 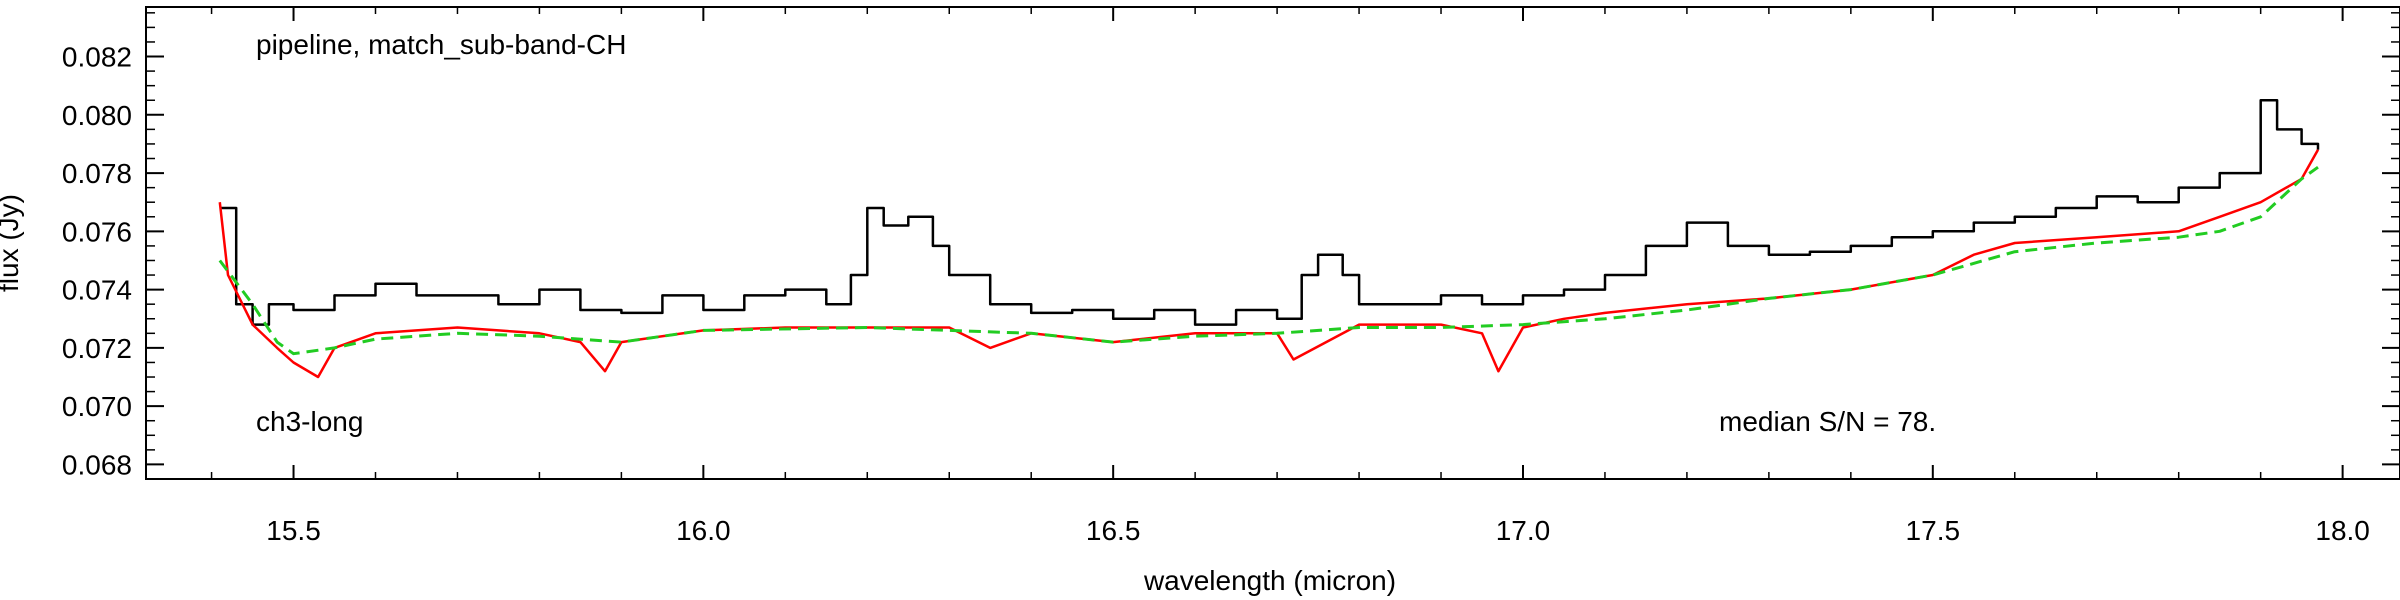 What do you see at coordinates (97, 464) in the screenshot?
I see `y-tick-label: 0.068` at bounding box center [97, 464].